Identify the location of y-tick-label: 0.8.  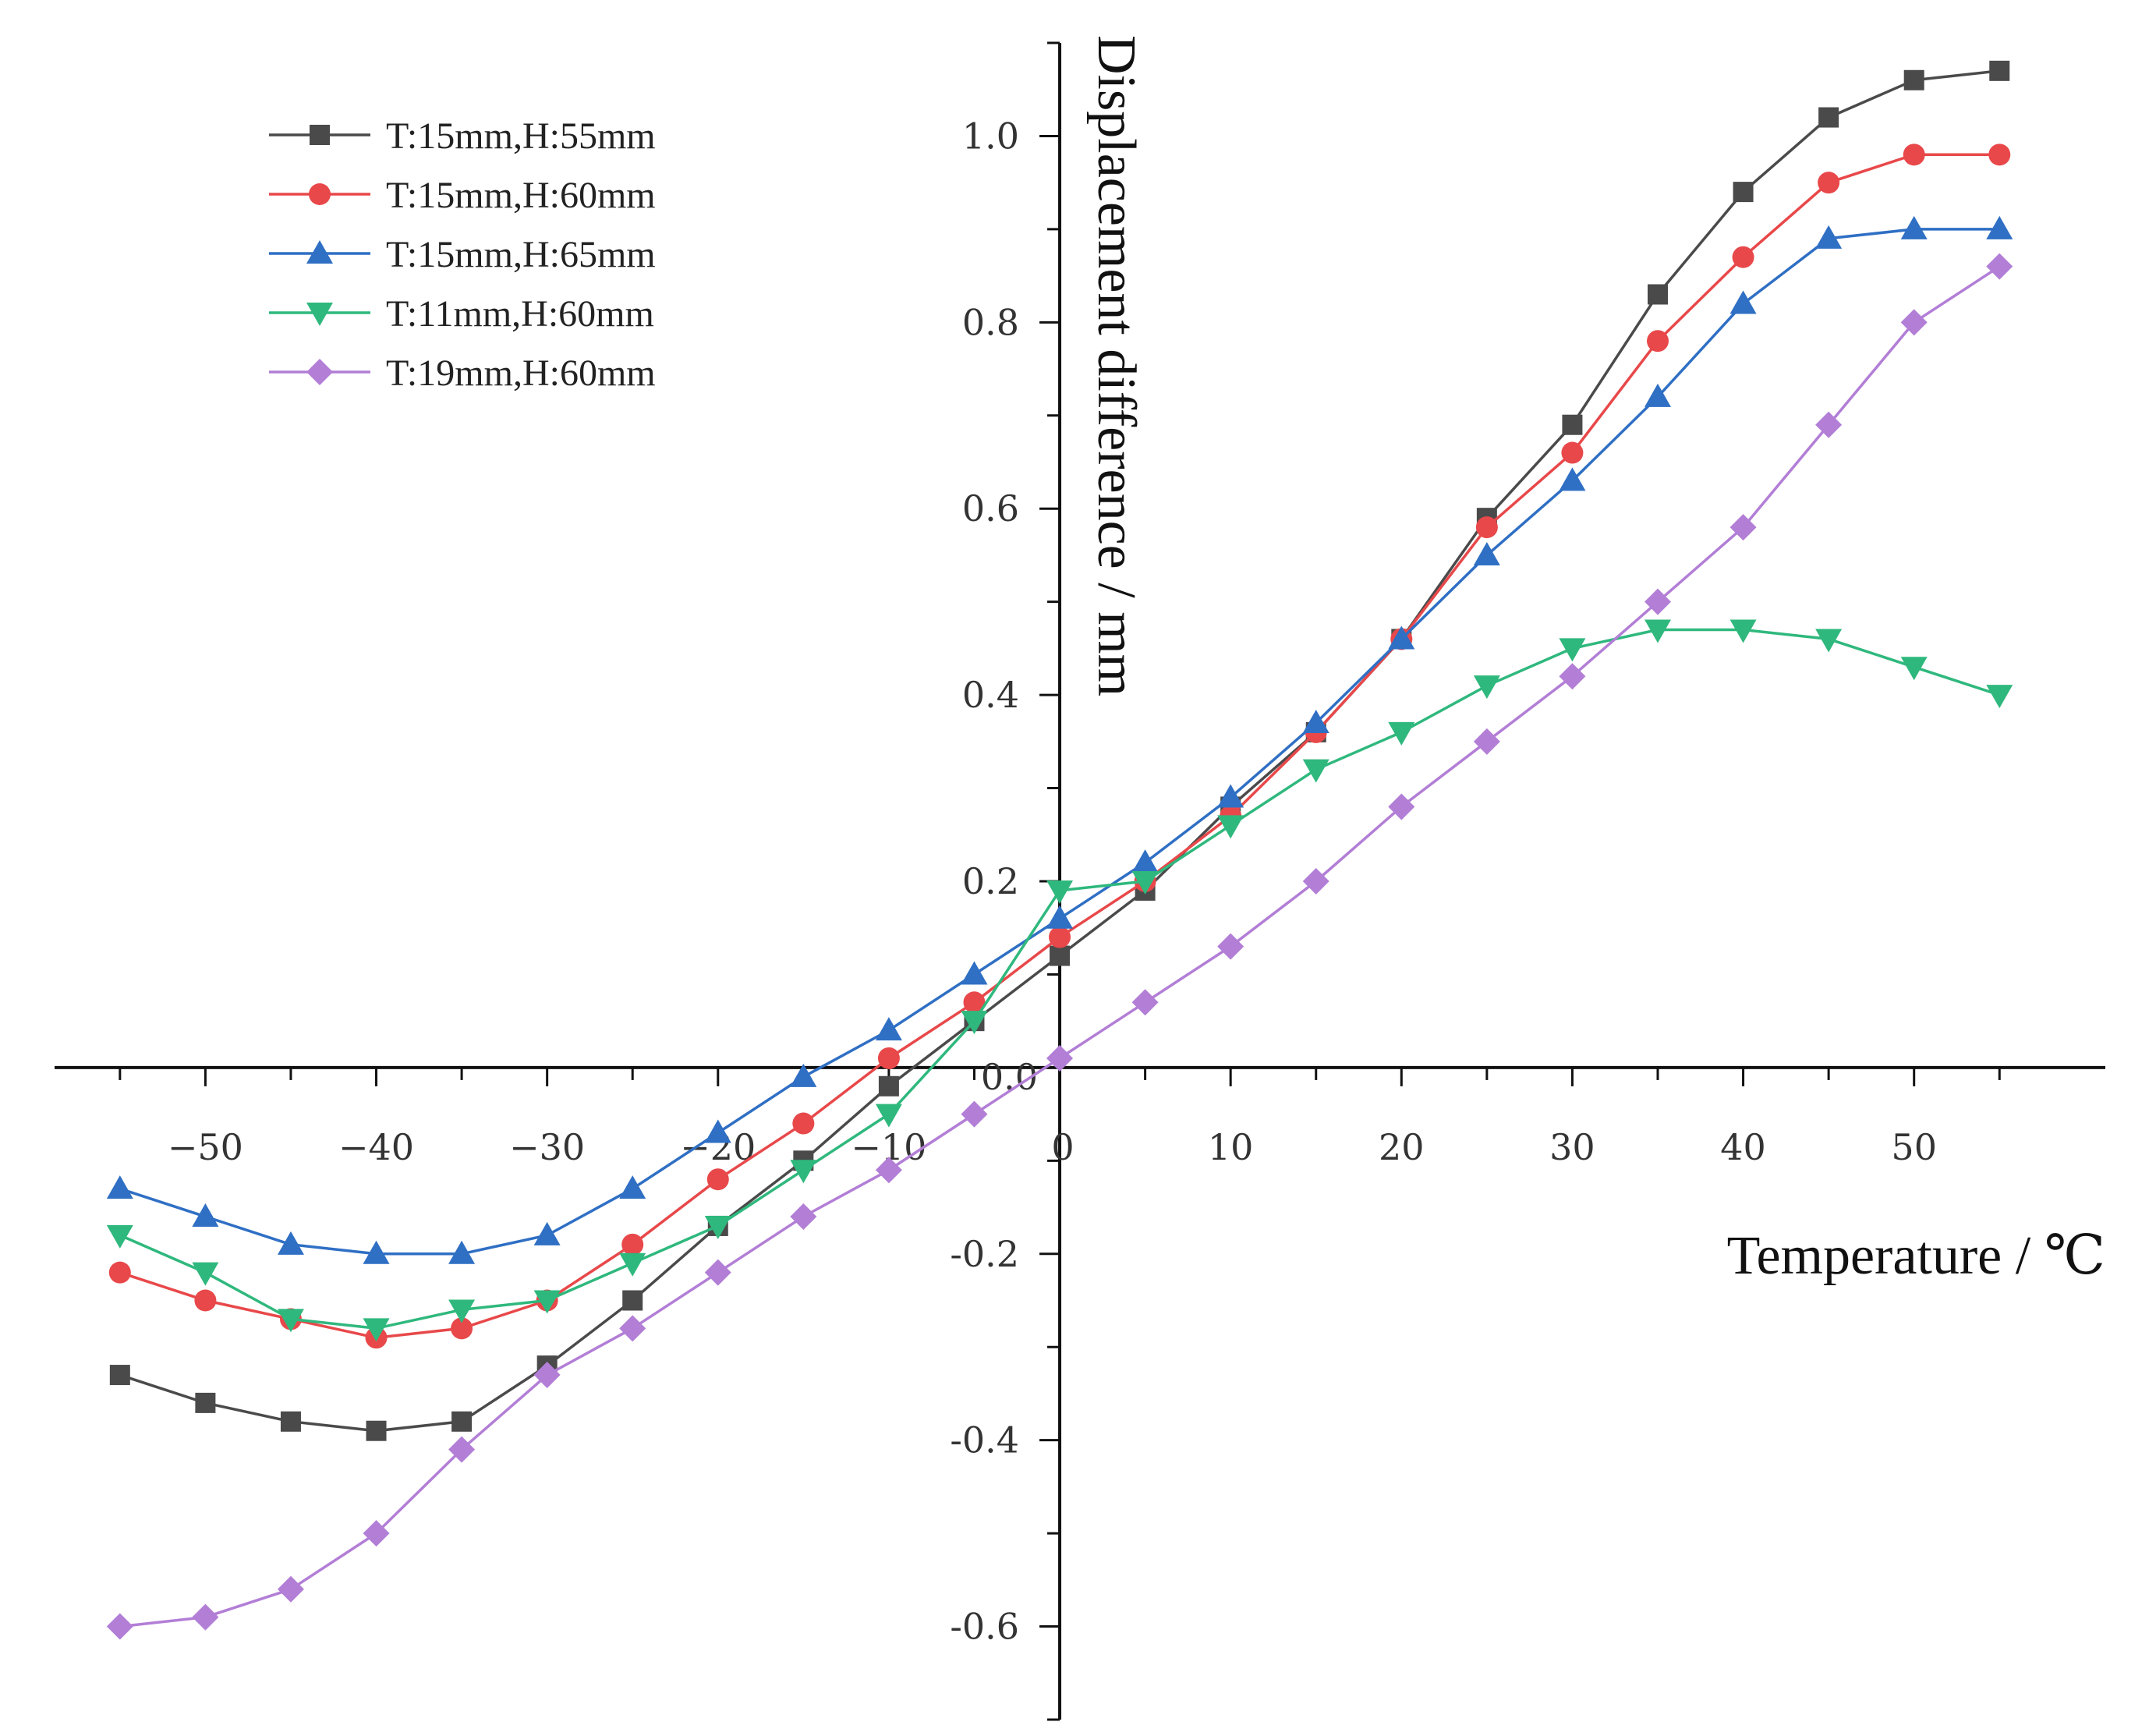
(991, 322).